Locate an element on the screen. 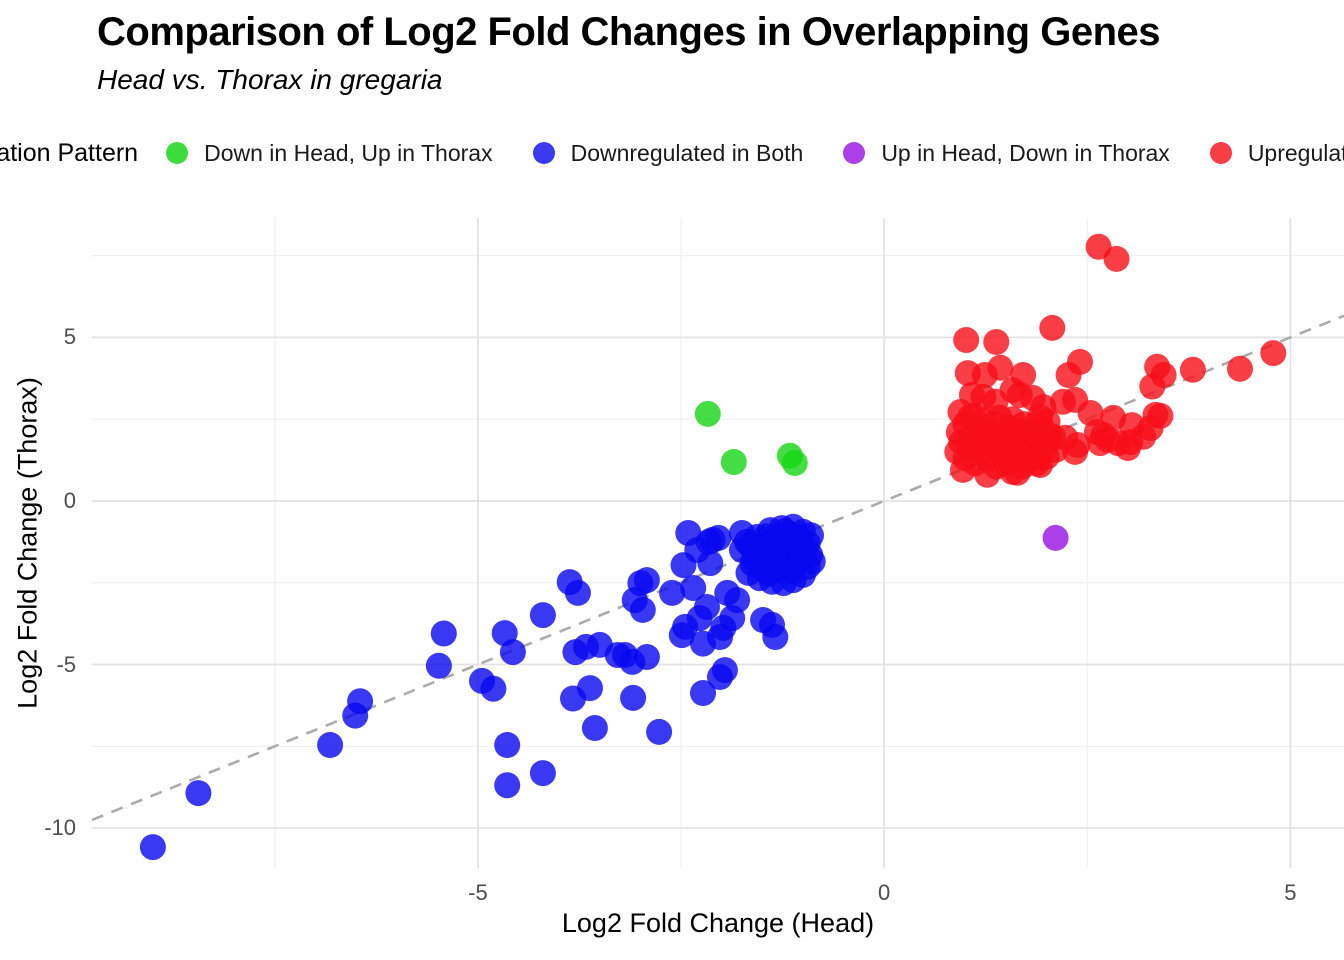 This screenshot has width=1344, height=960. legend-item-label: Upregulated in Both is located at coordinates (1295, 152).